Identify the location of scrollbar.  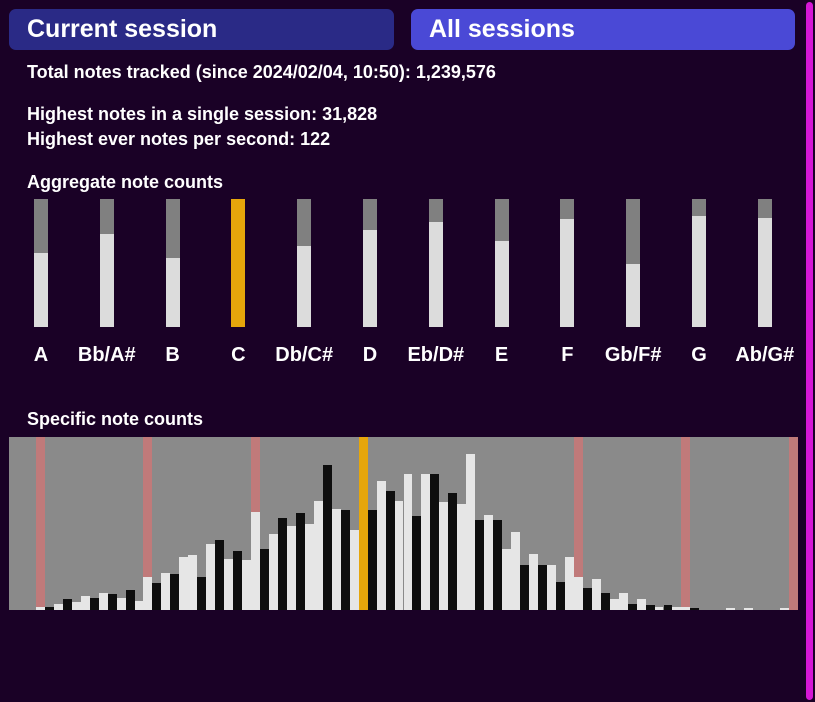
(809, 351).